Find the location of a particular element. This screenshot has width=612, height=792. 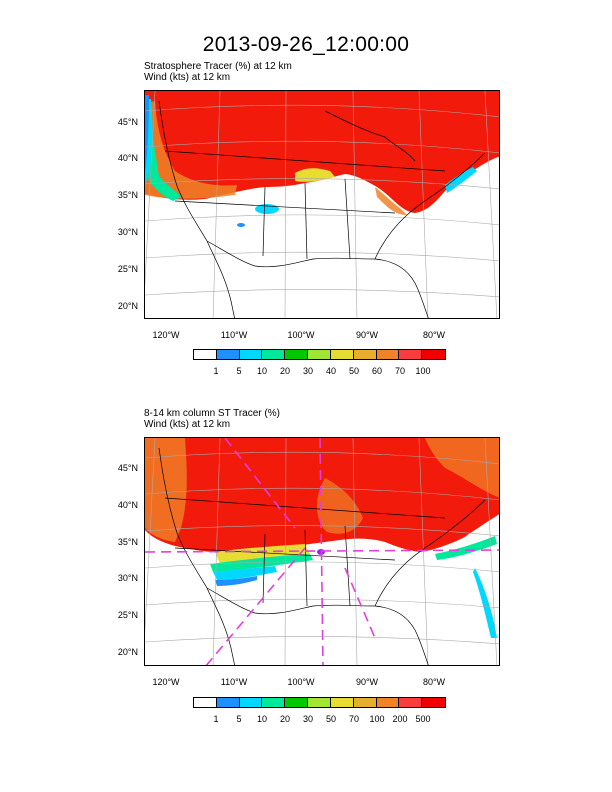

main-title: 2013-09-26_12:00:00 is located at coordinates (306, 44).